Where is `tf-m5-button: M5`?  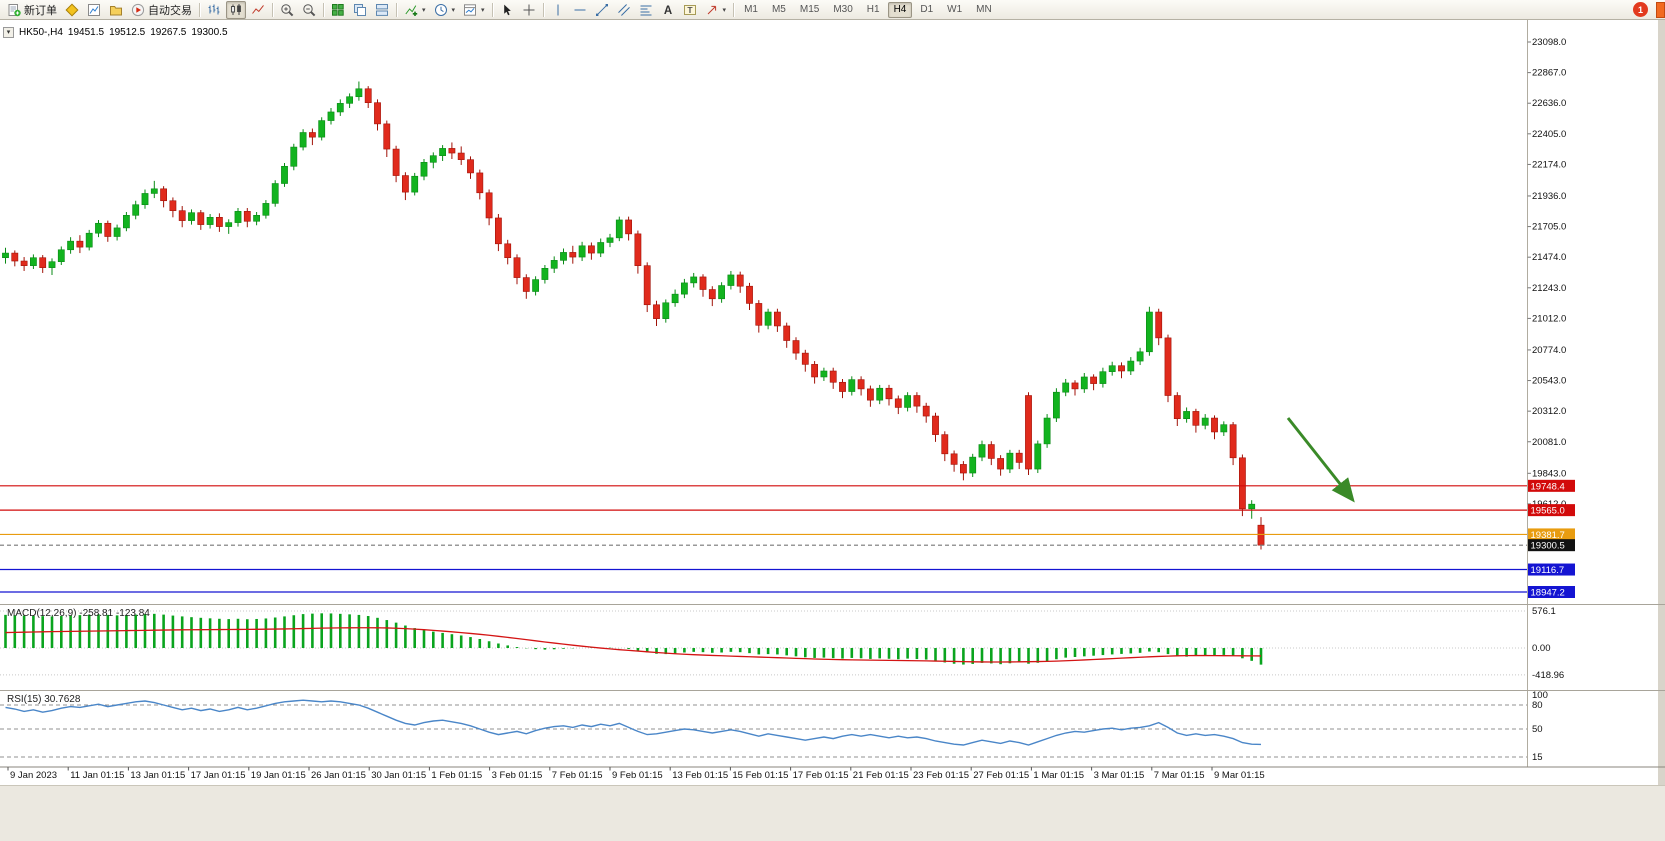 tf-m5-button: M5 is located at coordinates (779, 10).